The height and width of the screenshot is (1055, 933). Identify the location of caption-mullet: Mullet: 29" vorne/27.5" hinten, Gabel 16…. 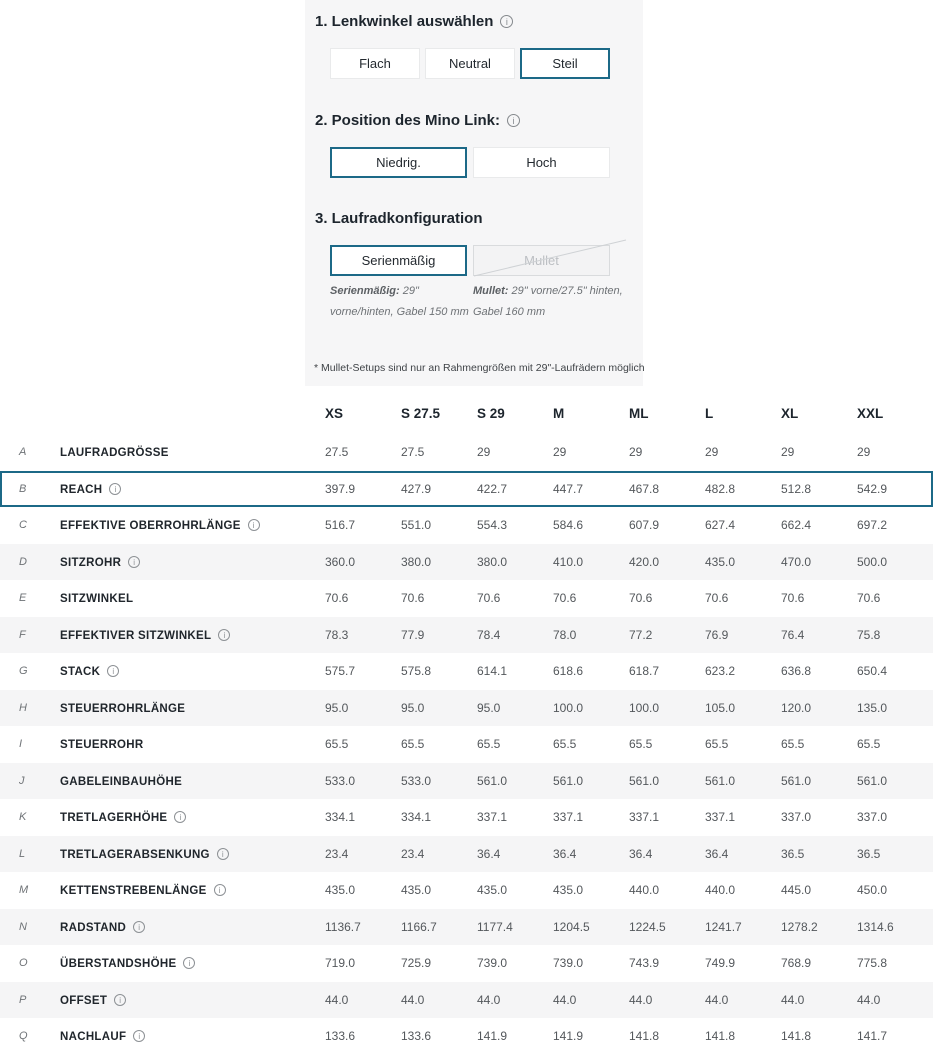
(549, 302).